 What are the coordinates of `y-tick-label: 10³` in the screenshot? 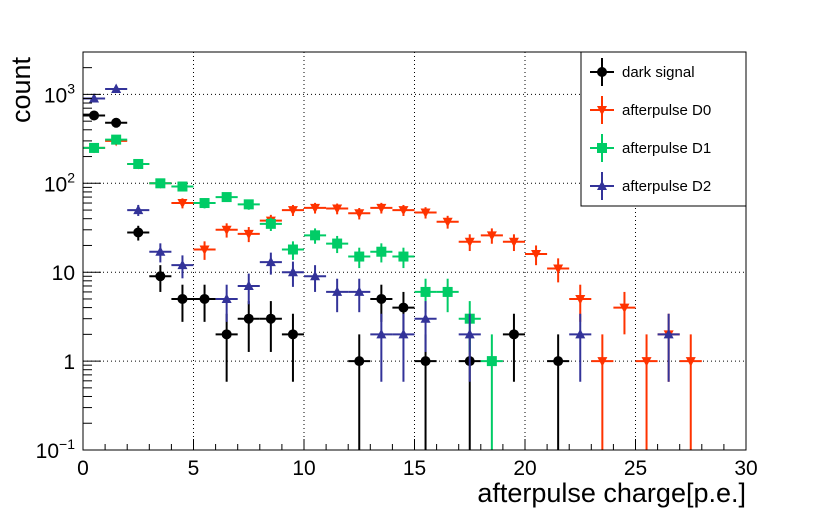 It's located at (59, 93).